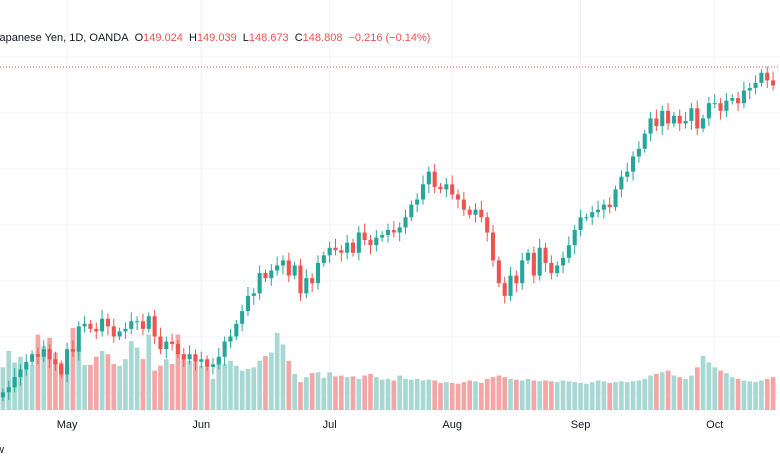 This screenshot has width=780, height=470. Describe the element at coordinates (318, 38) in the screenshot. I see `close-value: C148.808` at that location.